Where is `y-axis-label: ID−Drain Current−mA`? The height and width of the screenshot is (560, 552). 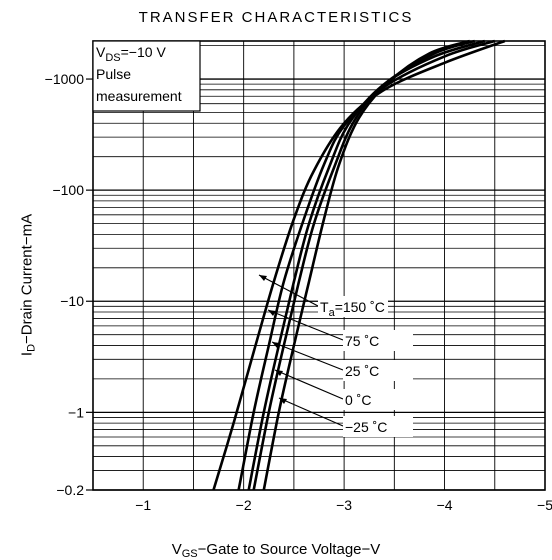
y-axis-label: ID−Drain Current−mA is located at coordinates (28, 285).